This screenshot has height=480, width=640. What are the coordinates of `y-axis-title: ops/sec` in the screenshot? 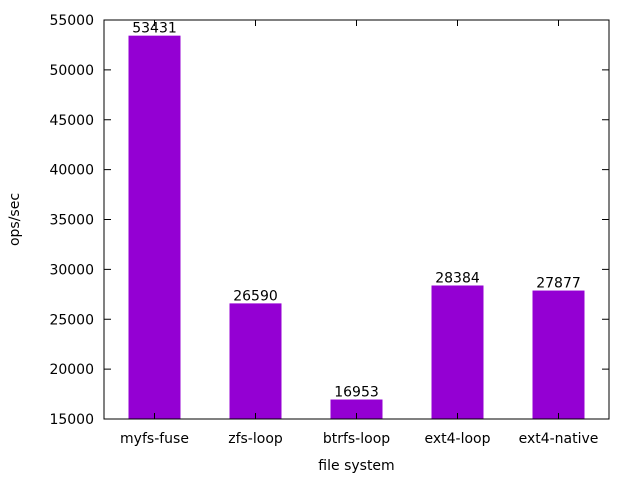 It's located at (15, 219).